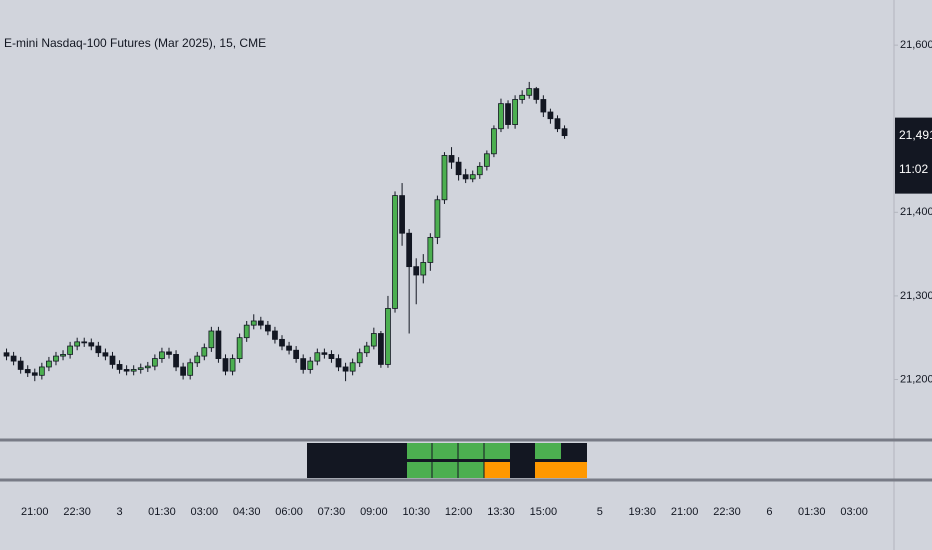  What do you see at coordinates (913, 169) in the screenshot?
I see `countdown-label: 11:02` at bounding box center [913, 169].